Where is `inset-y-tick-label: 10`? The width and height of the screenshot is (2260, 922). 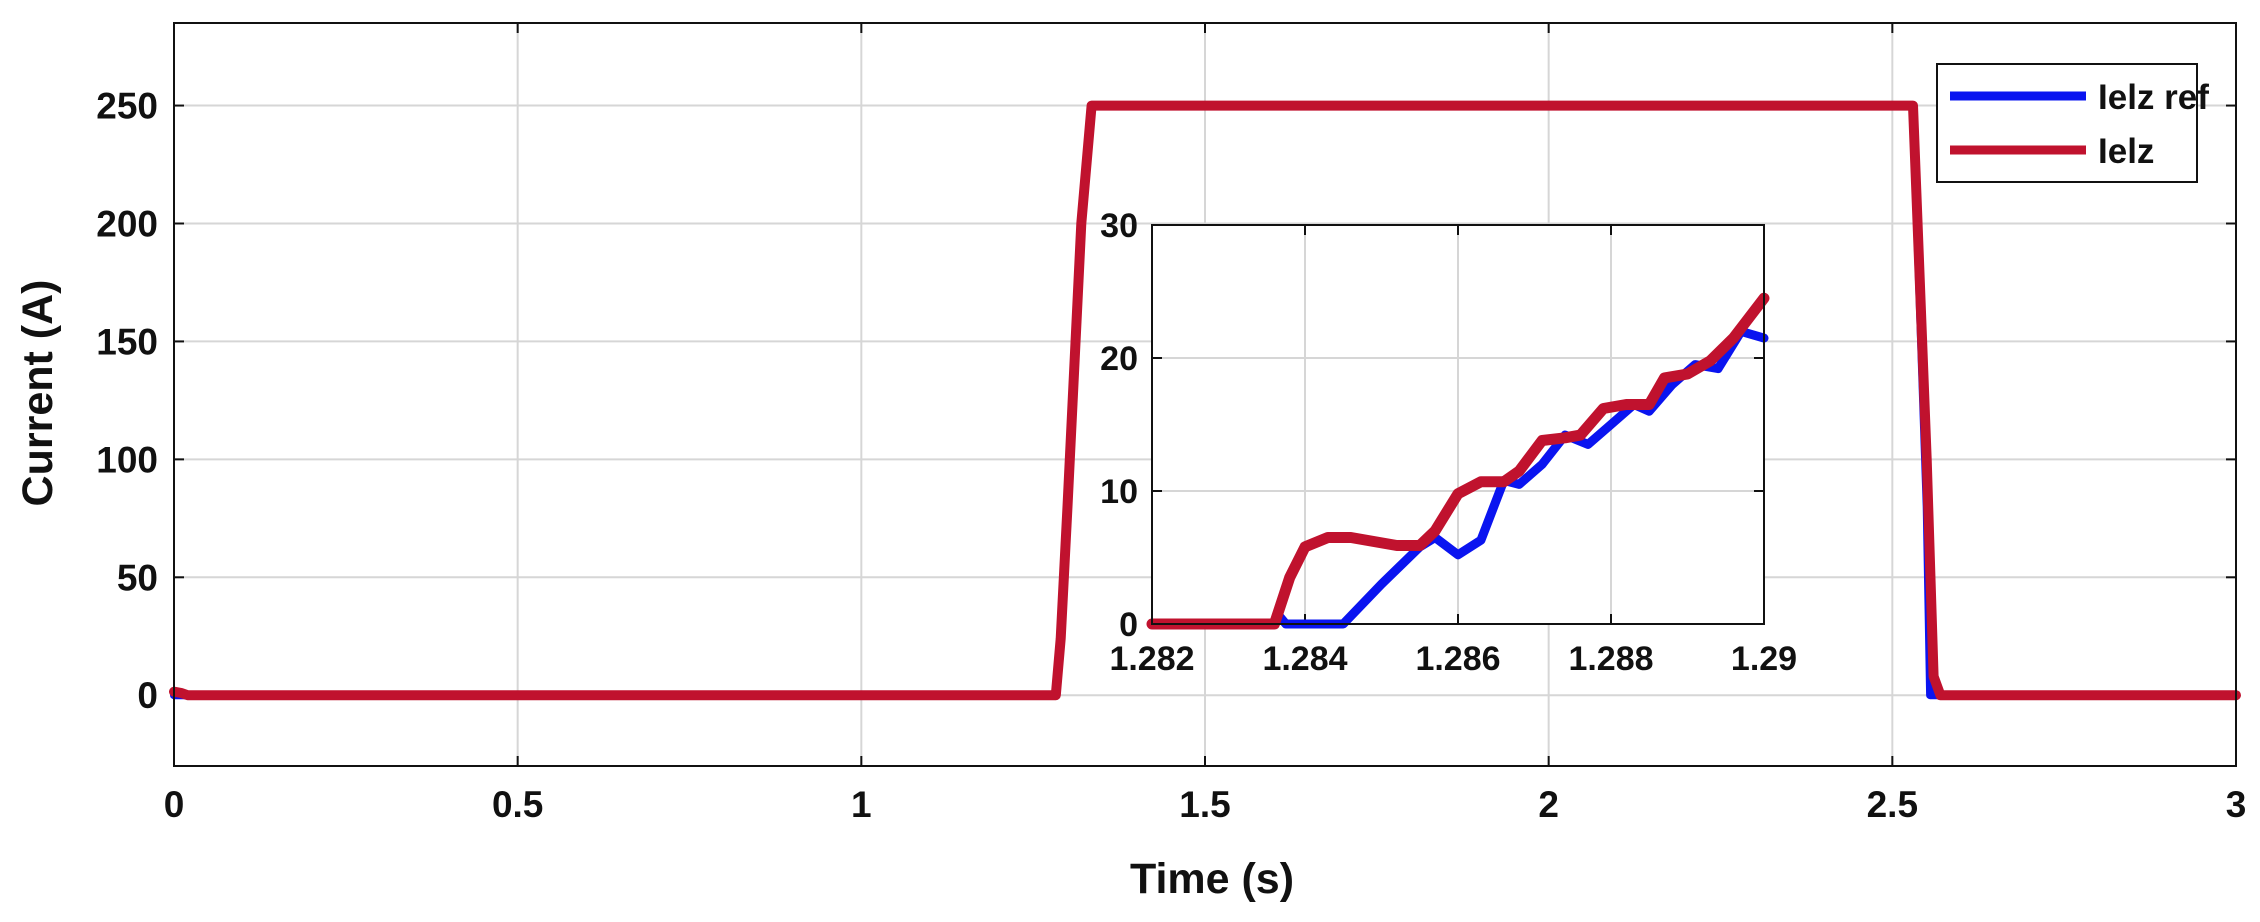
inset-y-tick-label: 10 is located at coordinates (1119, 492).